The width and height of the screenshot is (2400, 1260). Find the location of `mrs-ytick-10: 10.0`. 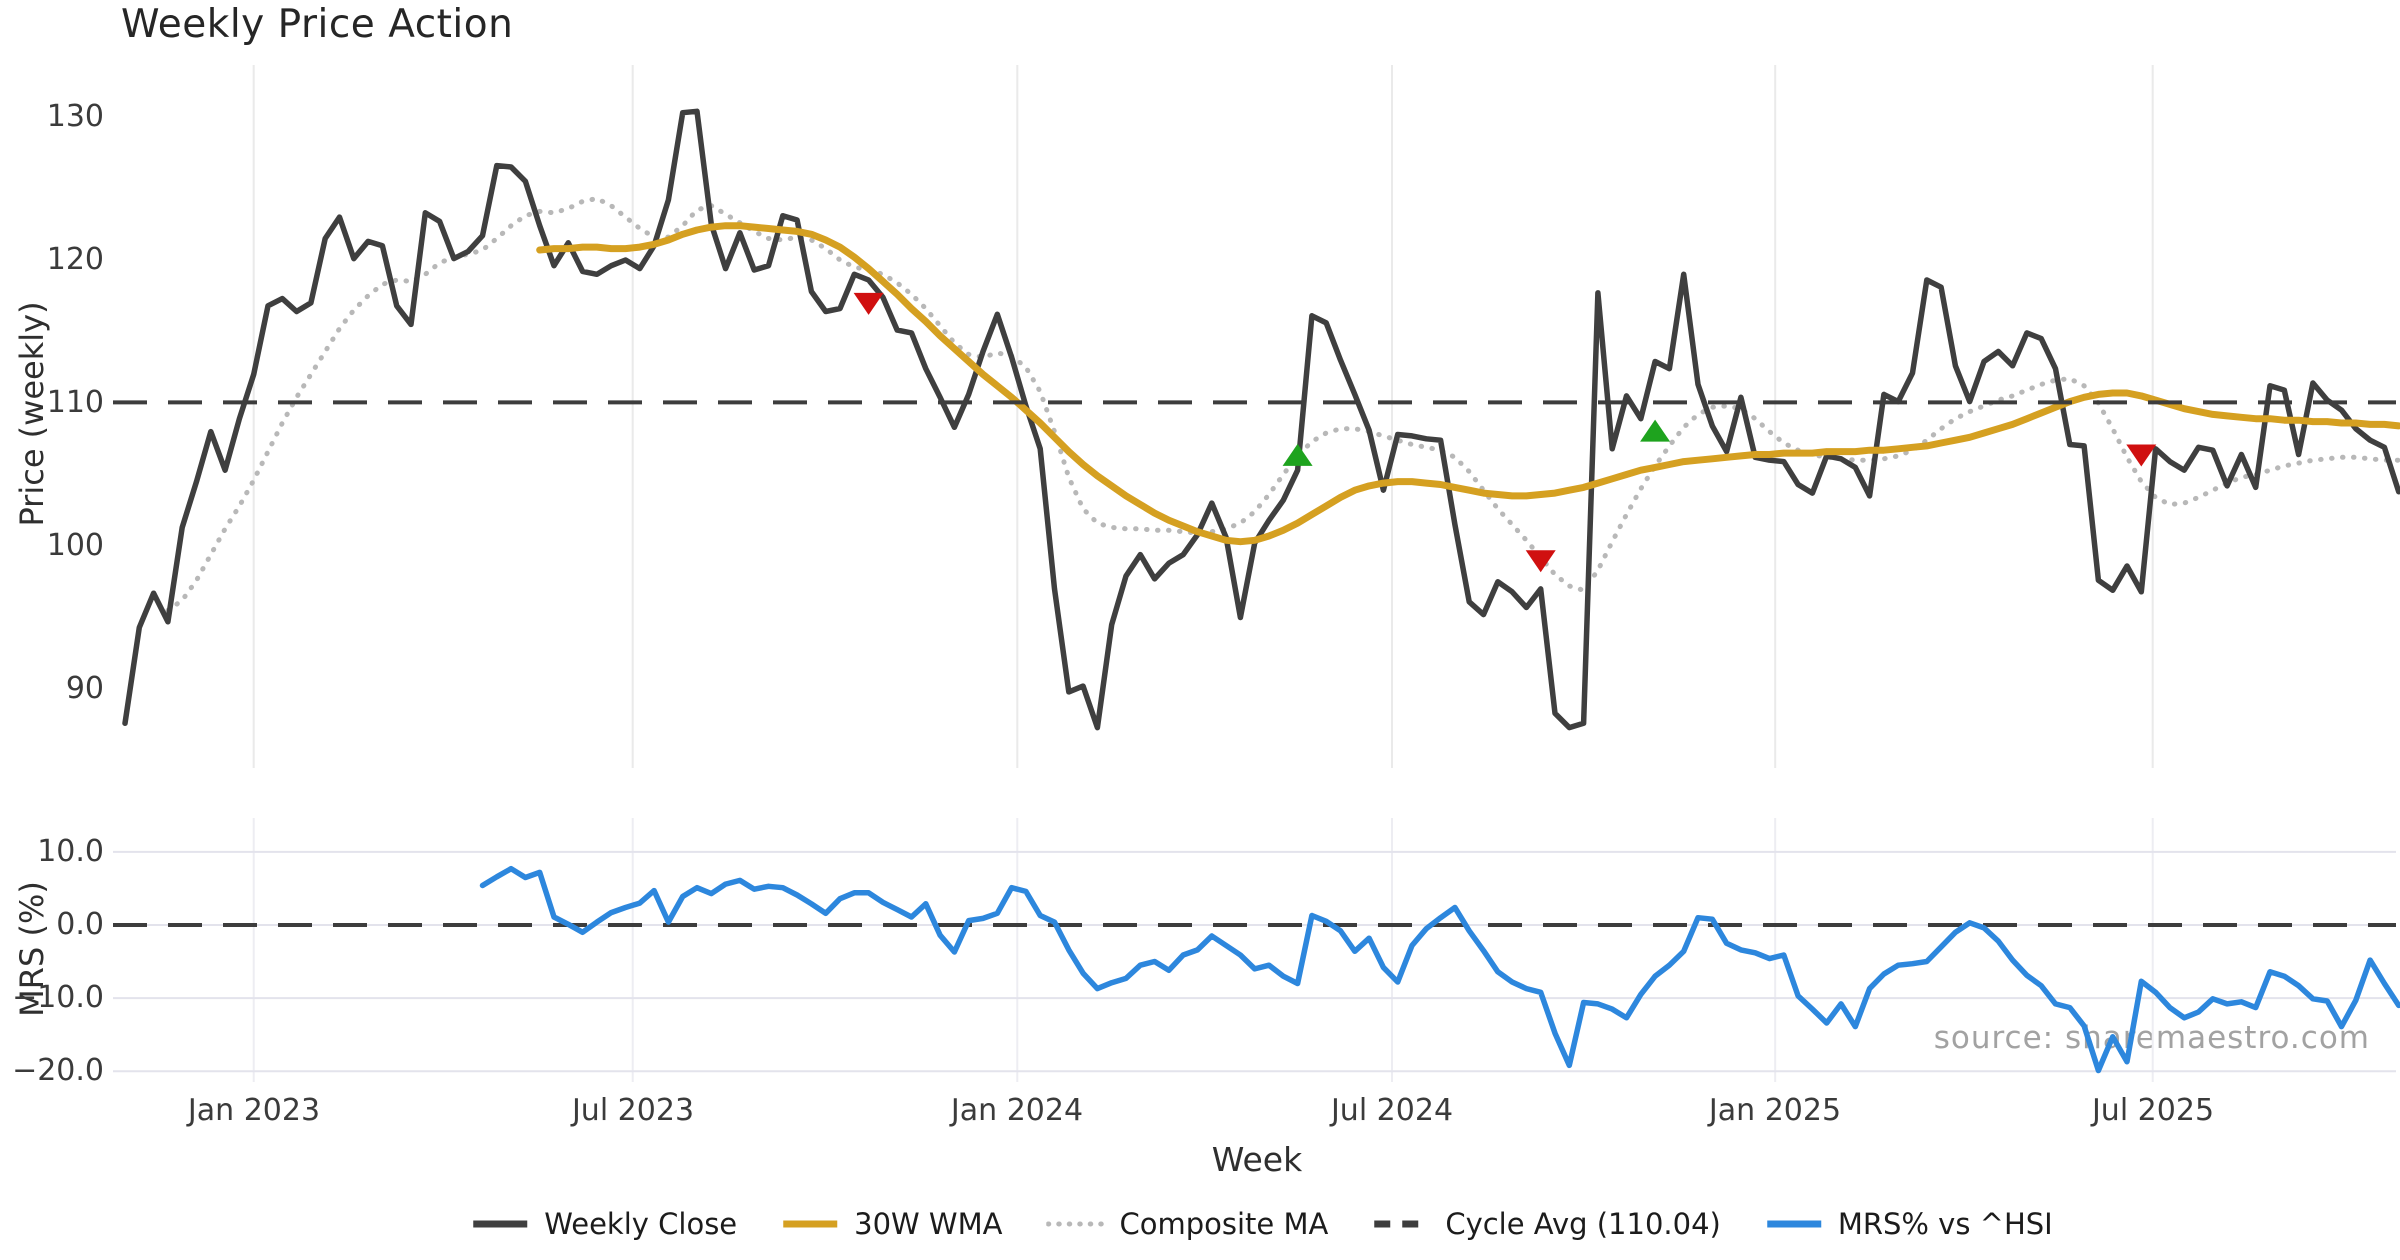

mrs-ytick-10: 10.0 is located at coordinates (70, 851).